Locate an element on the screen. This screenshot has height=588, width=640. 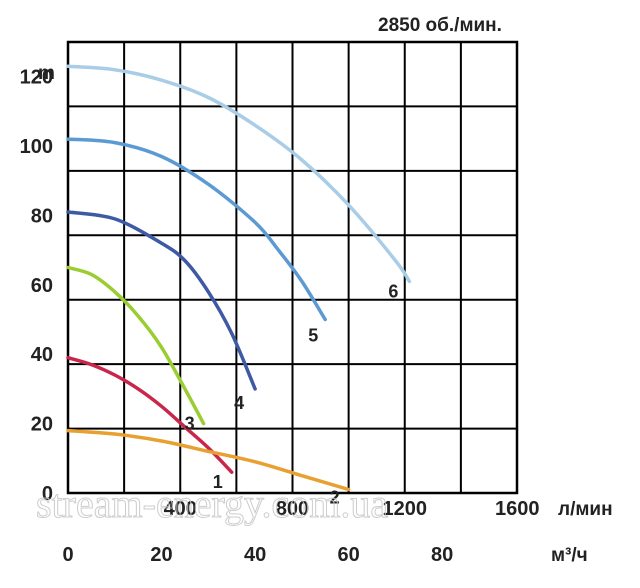
y-tick-label: 0 is located at coordinates (47, 494).